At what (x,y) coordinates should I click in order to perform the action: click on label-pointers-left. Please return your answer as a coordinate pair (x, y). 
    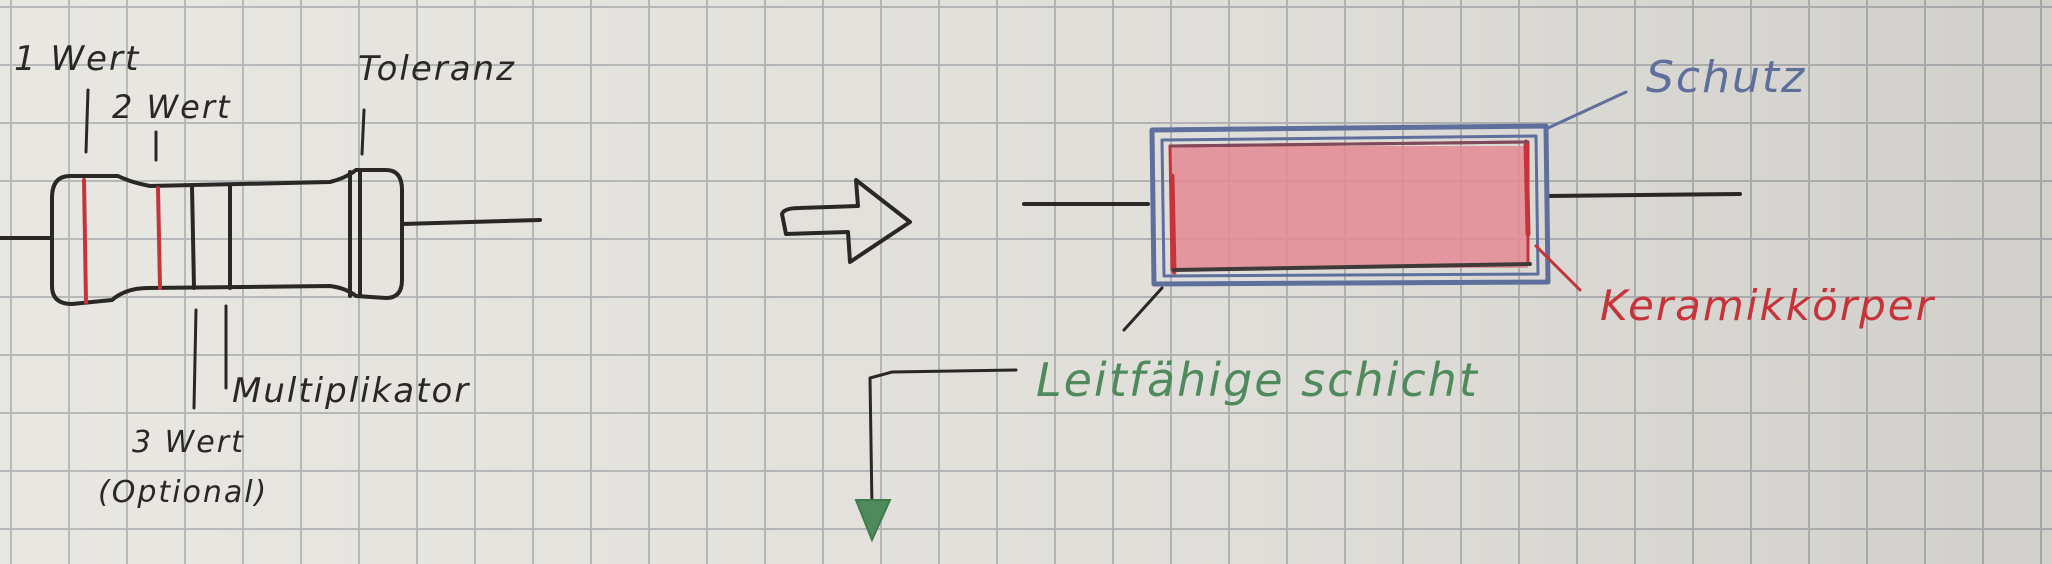
    Looking at the image, I should click on (225, 249).